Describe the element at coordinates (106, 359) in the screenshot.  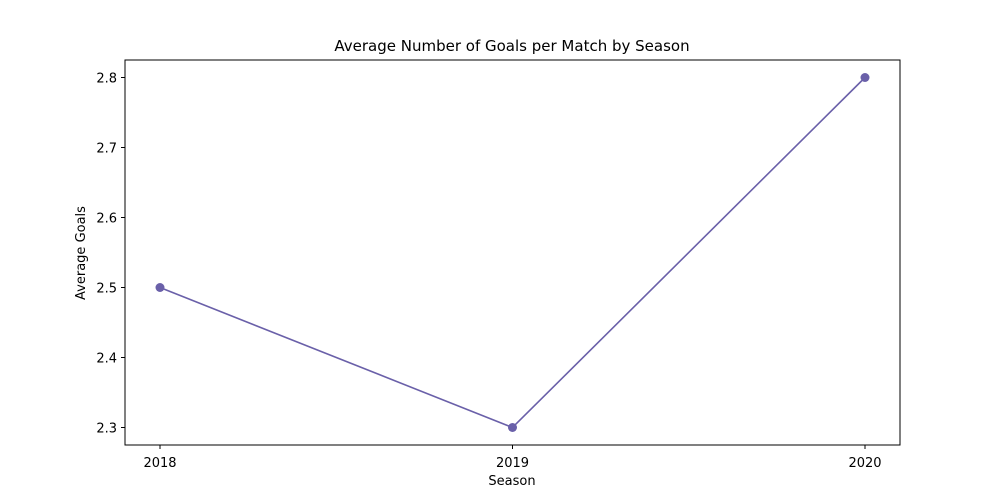
I see `y-tick-label: 2.4` at that location.